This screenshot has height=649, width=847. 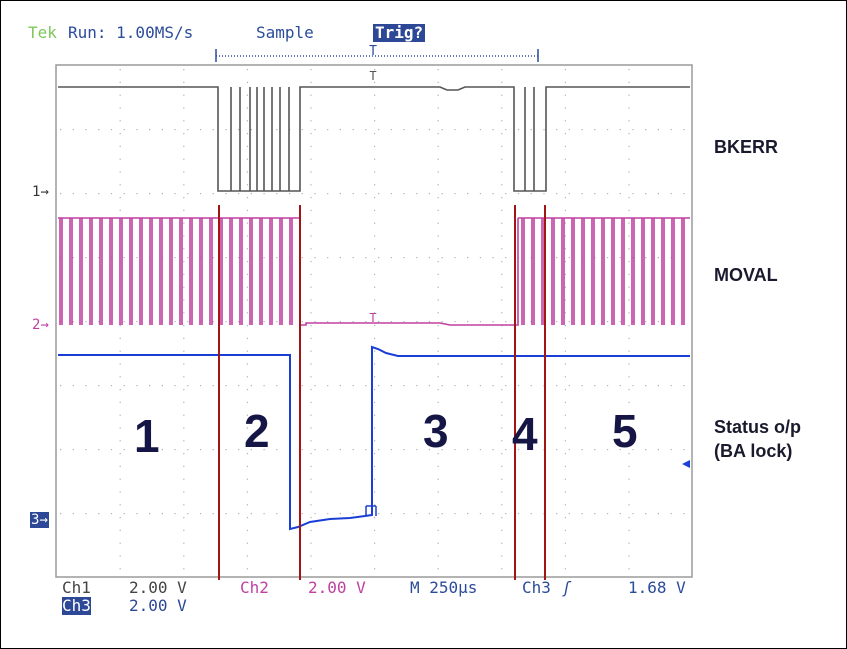 What do you see at coordinates (525, 434) in the screenshot?
I see `zone-label-4: 4` at bounding box center [525, 434].